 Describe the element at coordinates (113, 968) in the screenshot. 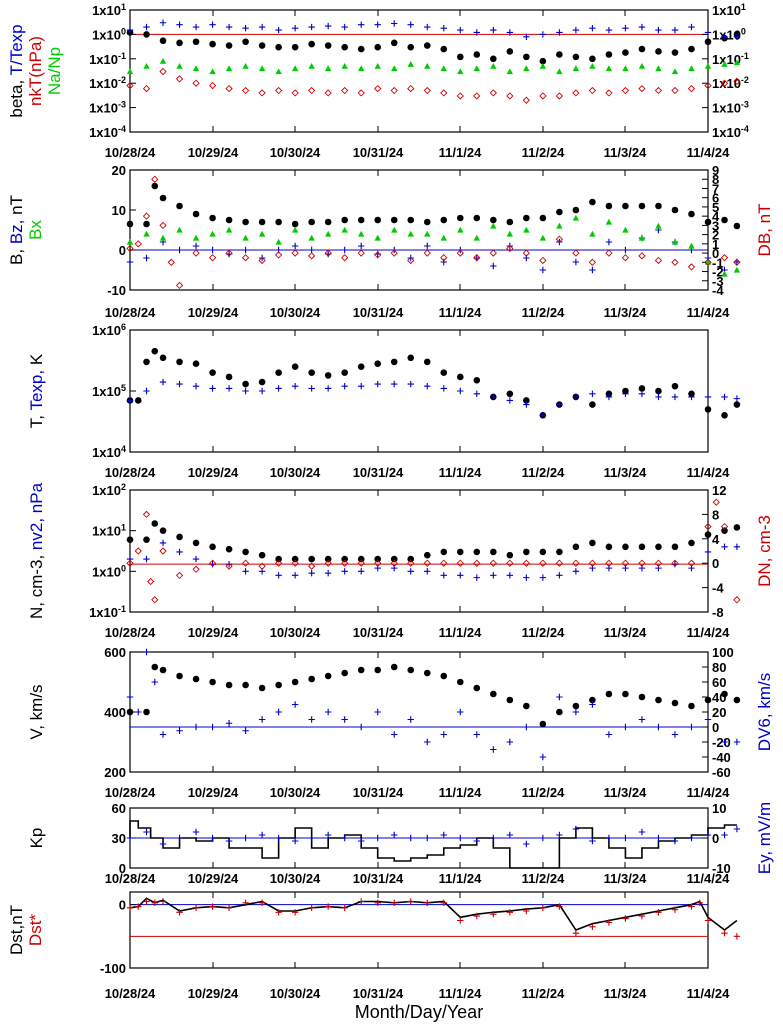

I see `y-tick-label: -100` at that location.